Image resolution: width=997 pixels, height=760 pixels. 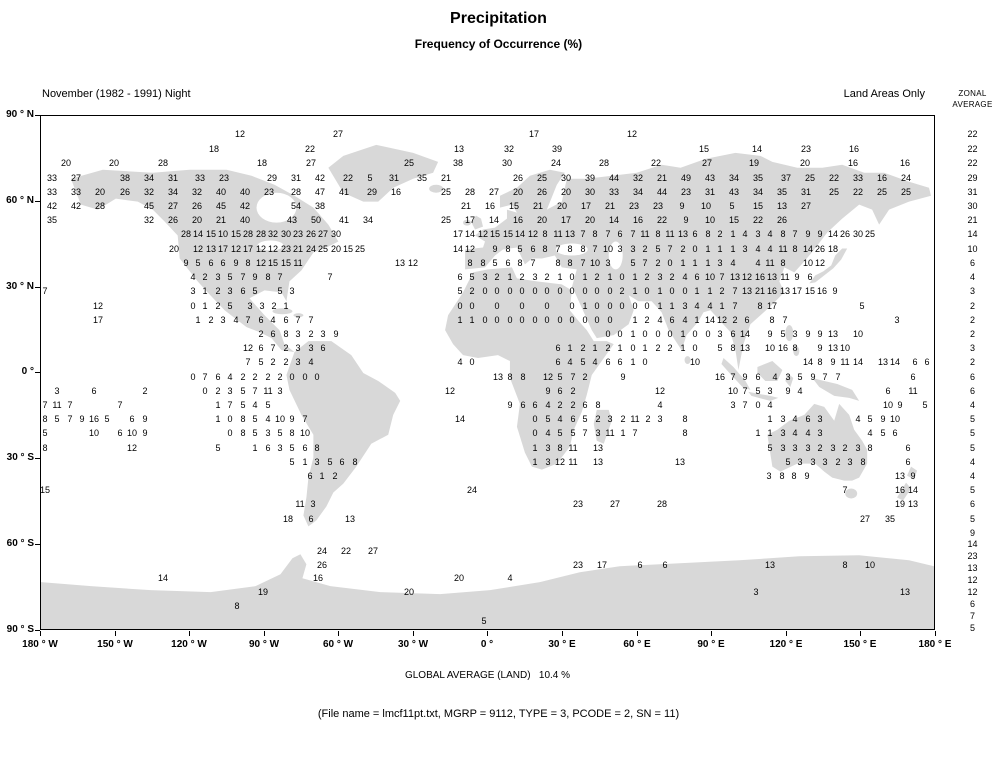 I want to click on map-value: 25, so click(x=870, y=234).